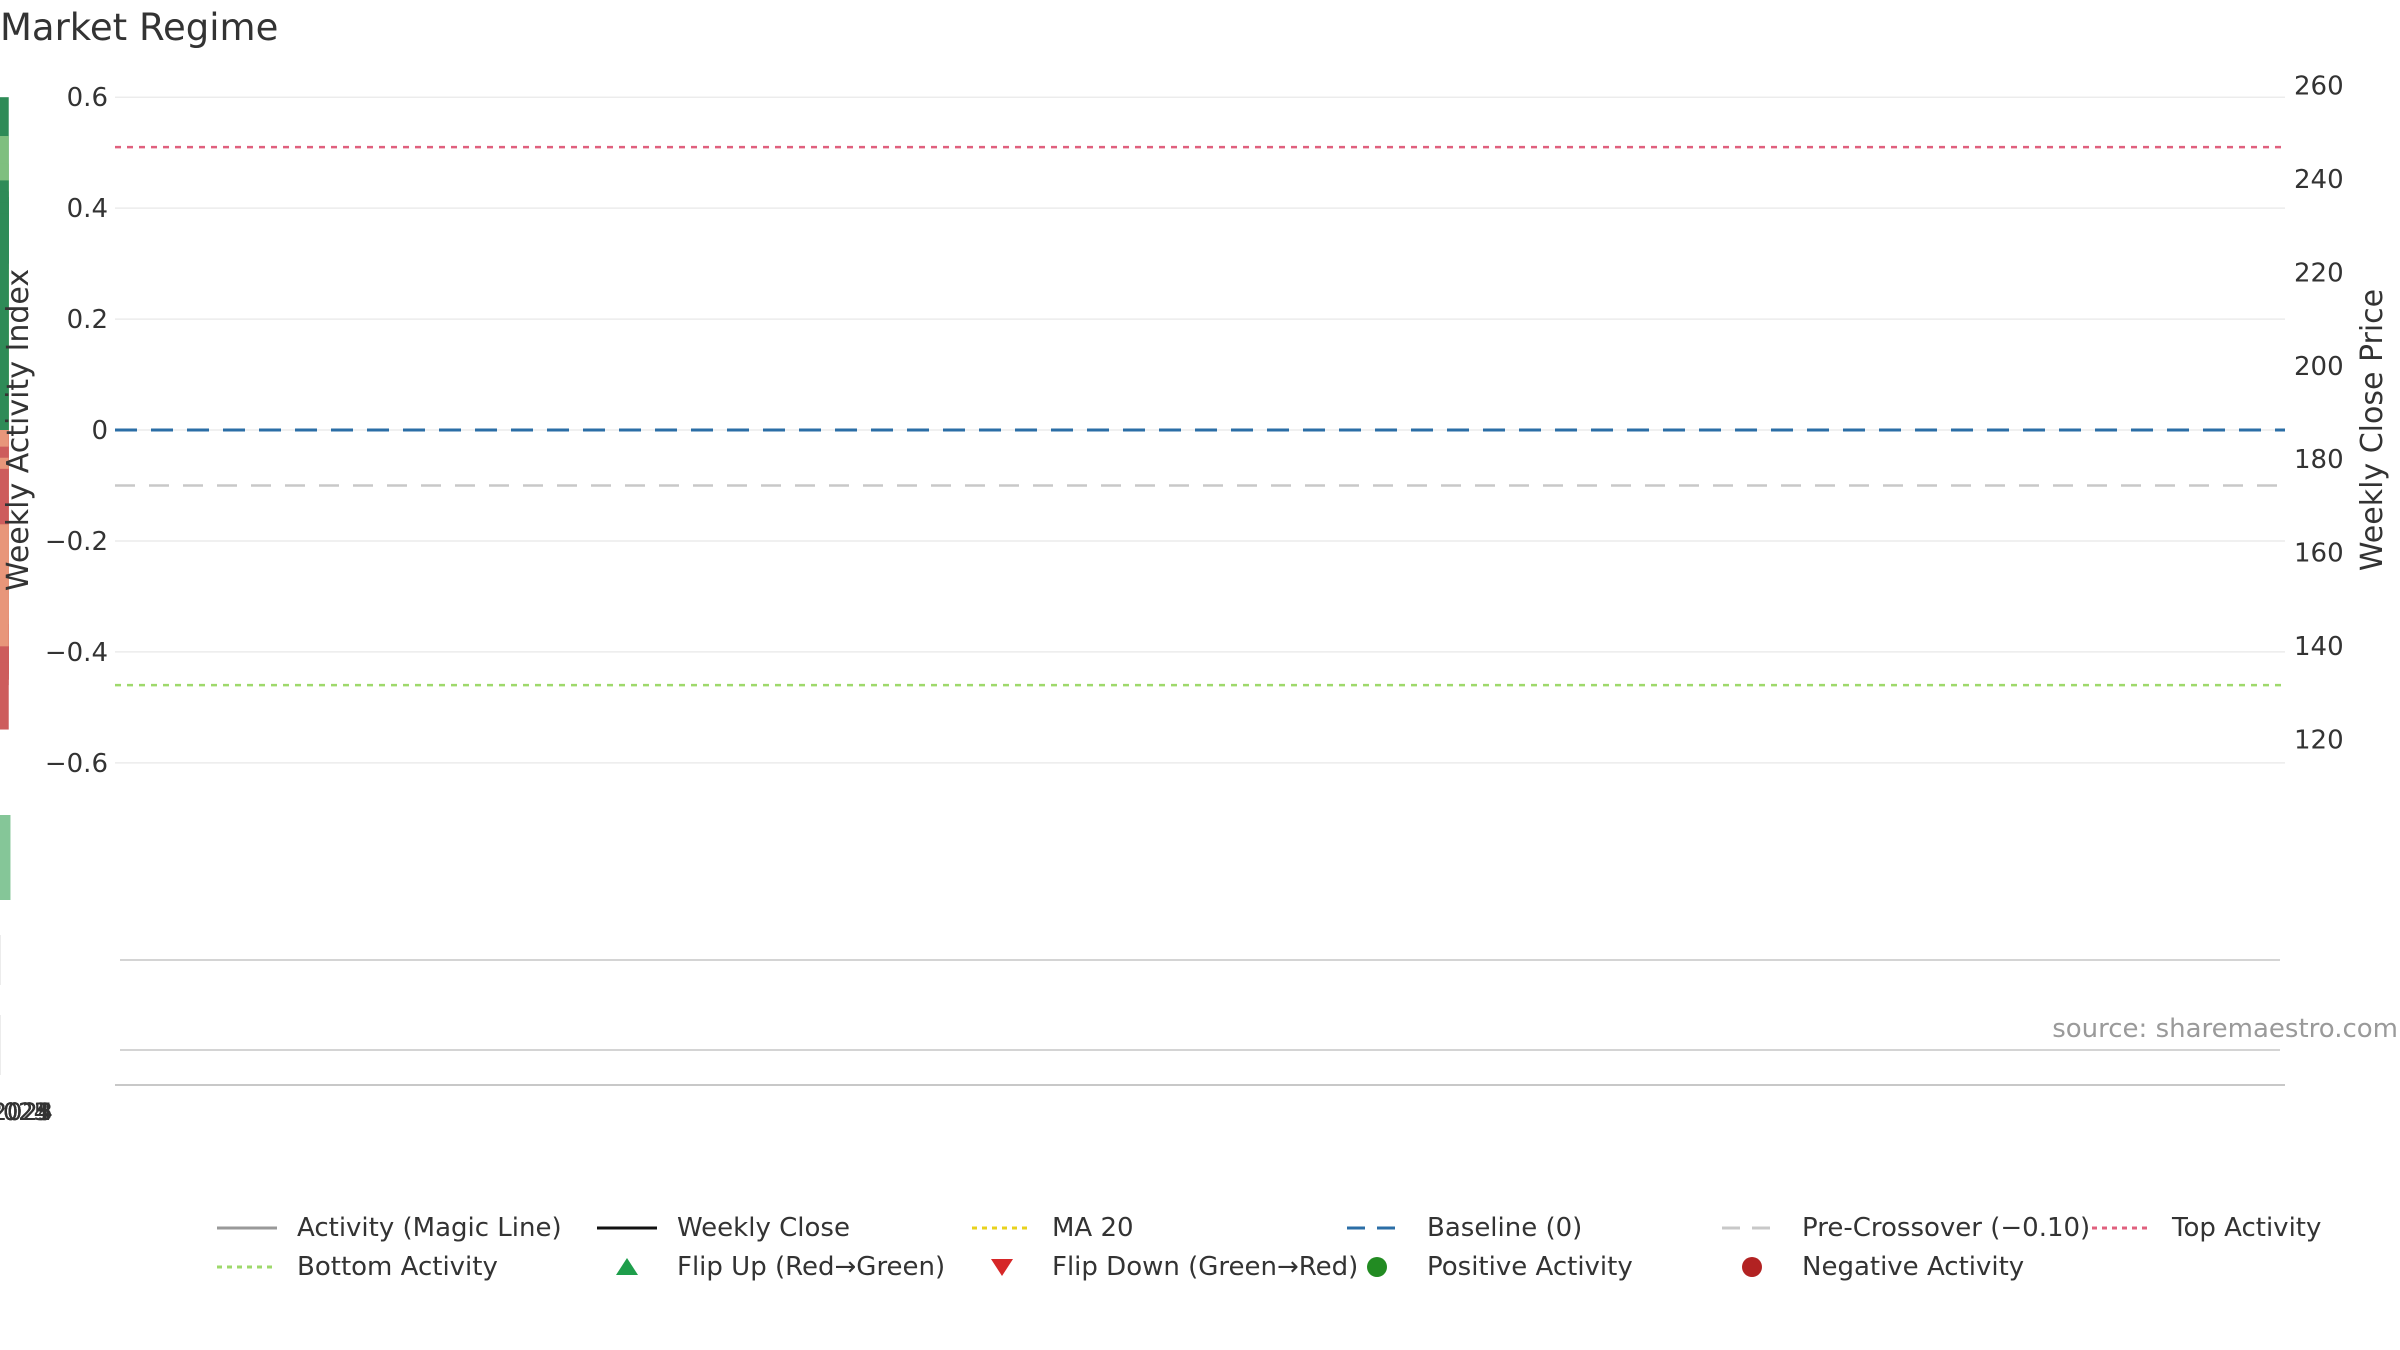 The image size is (2400, 1350). I want to click on legend-item: Top Activity, so click(2205, 1227).